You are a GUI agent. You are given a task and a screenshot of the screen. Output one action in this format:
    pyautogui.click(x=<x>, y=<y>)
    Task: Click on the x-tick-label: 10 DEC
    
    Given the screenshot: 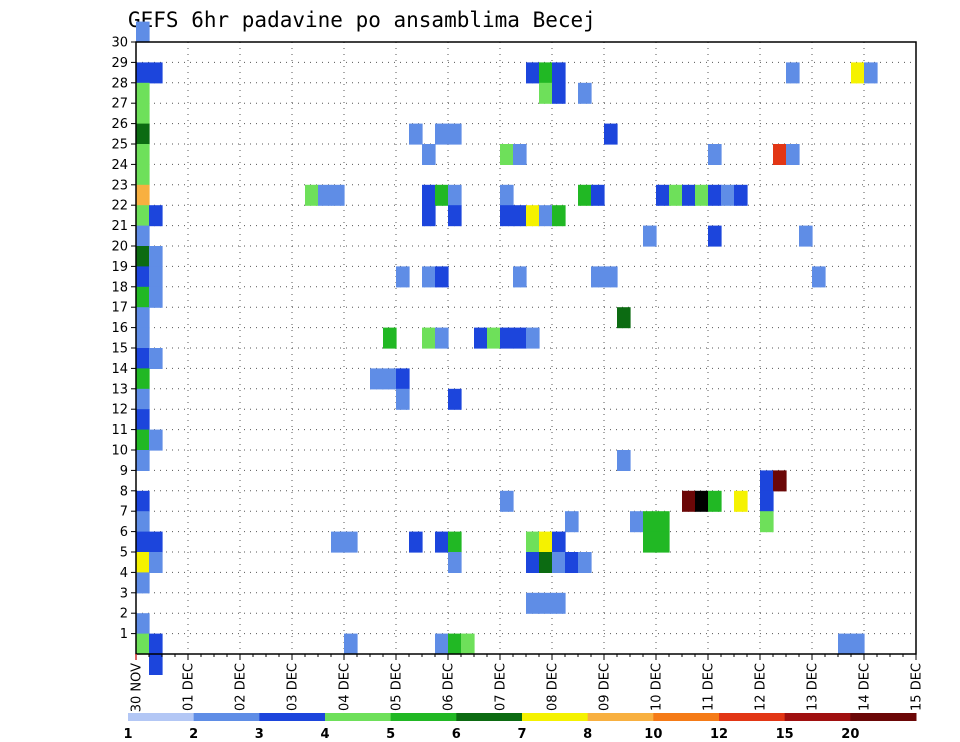 What is the action you would take?
    pyautogui.click(x=657, y=687)
    